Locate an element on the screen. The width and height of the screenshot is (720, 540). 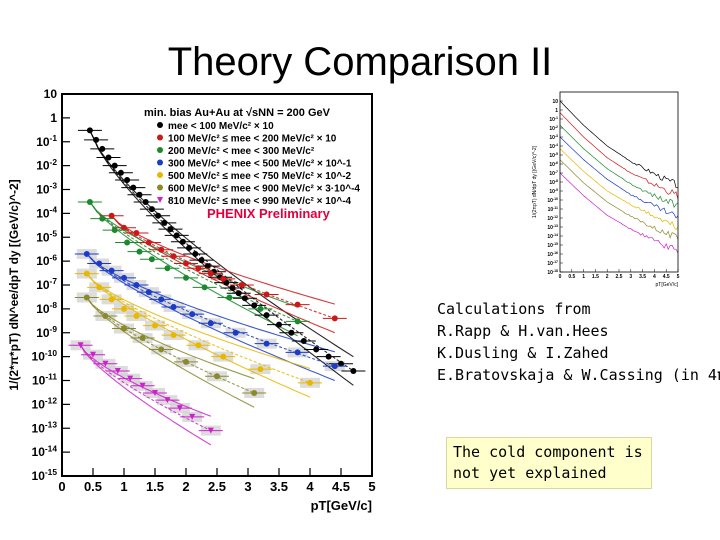
phenix-preliminary-label: PHENIX Preliminary is located at coordinates (269, 213).